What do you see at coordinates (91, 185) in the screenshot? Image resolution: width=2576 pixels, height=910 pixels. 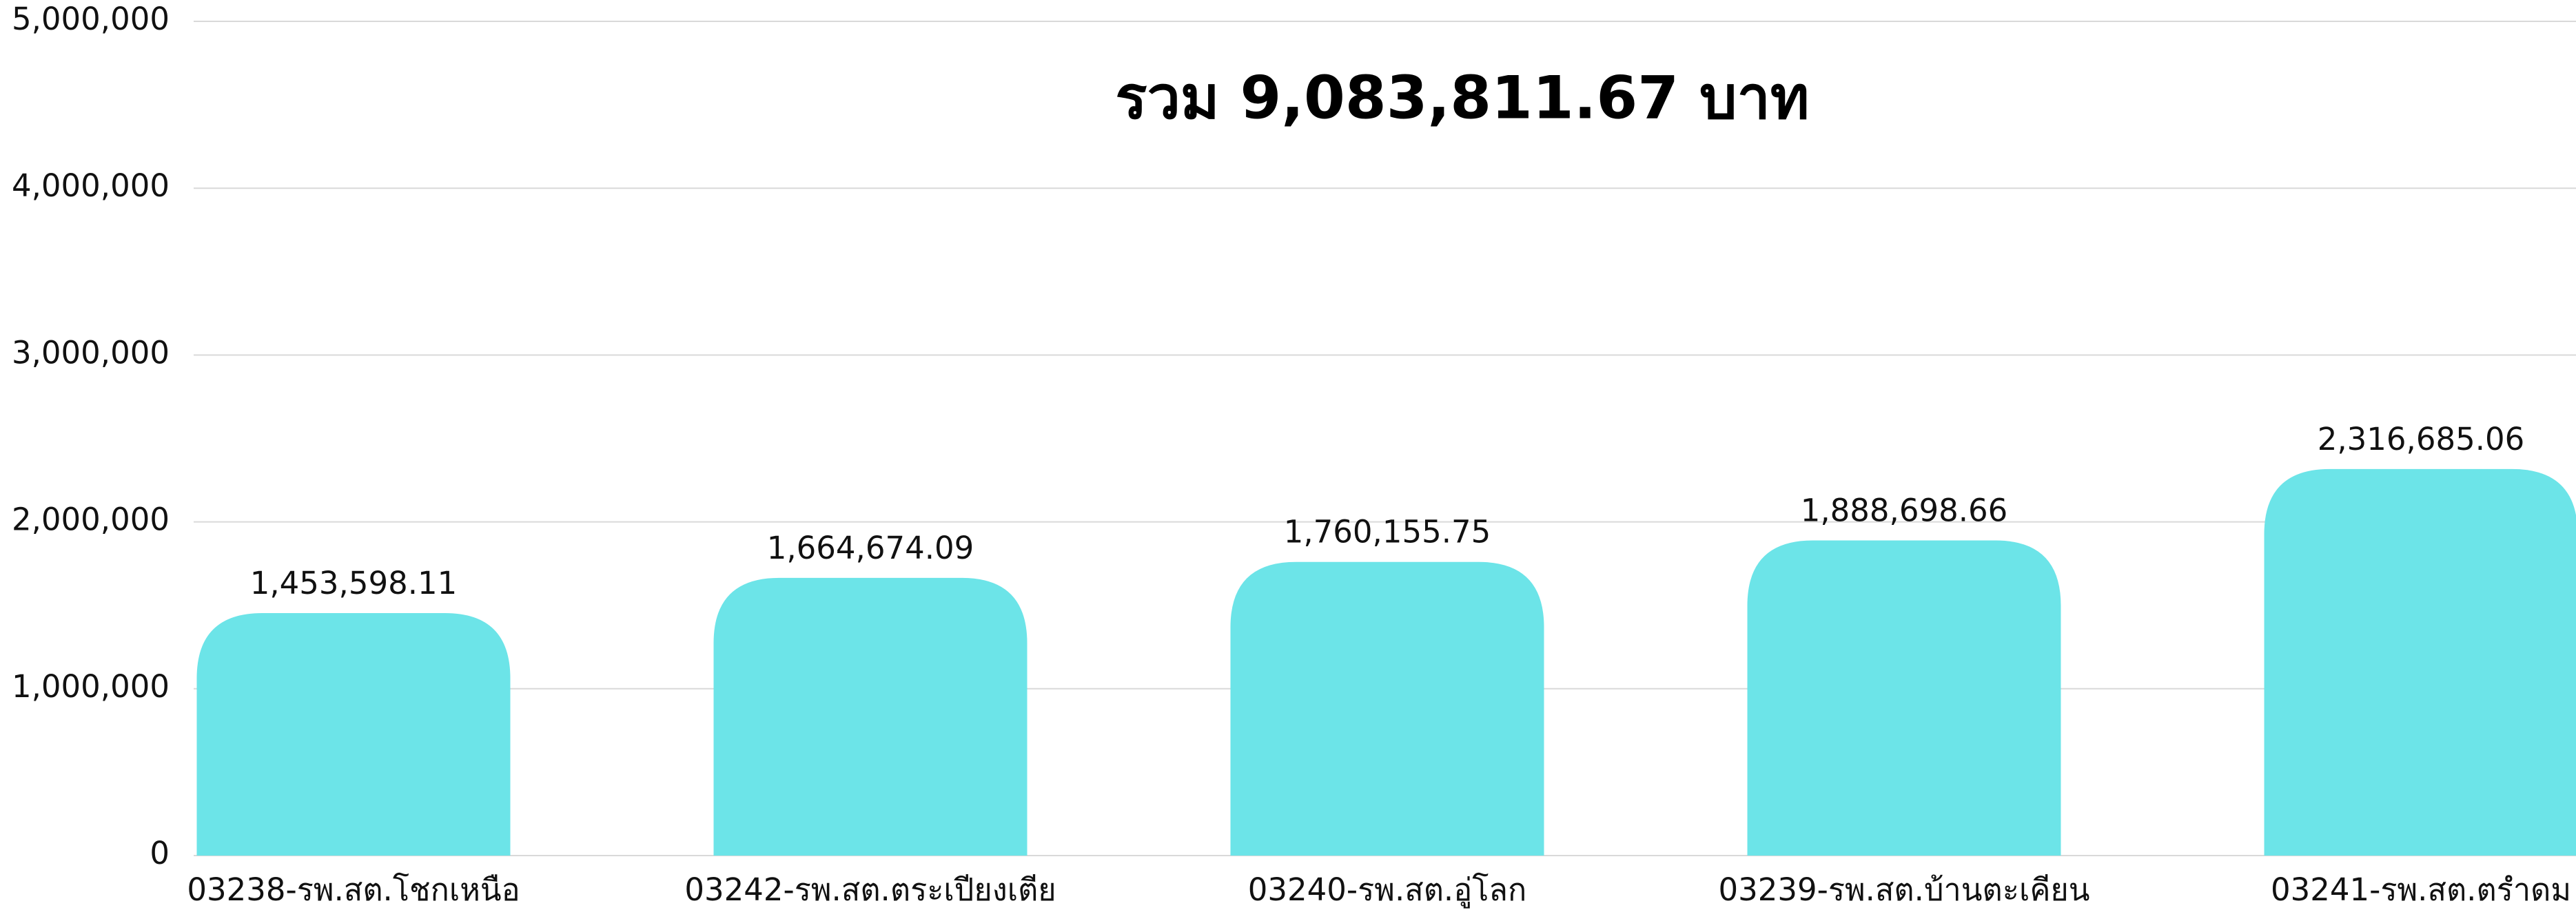 I see `y-tick-label: 4,000,000` at bounding box center [91, 185].